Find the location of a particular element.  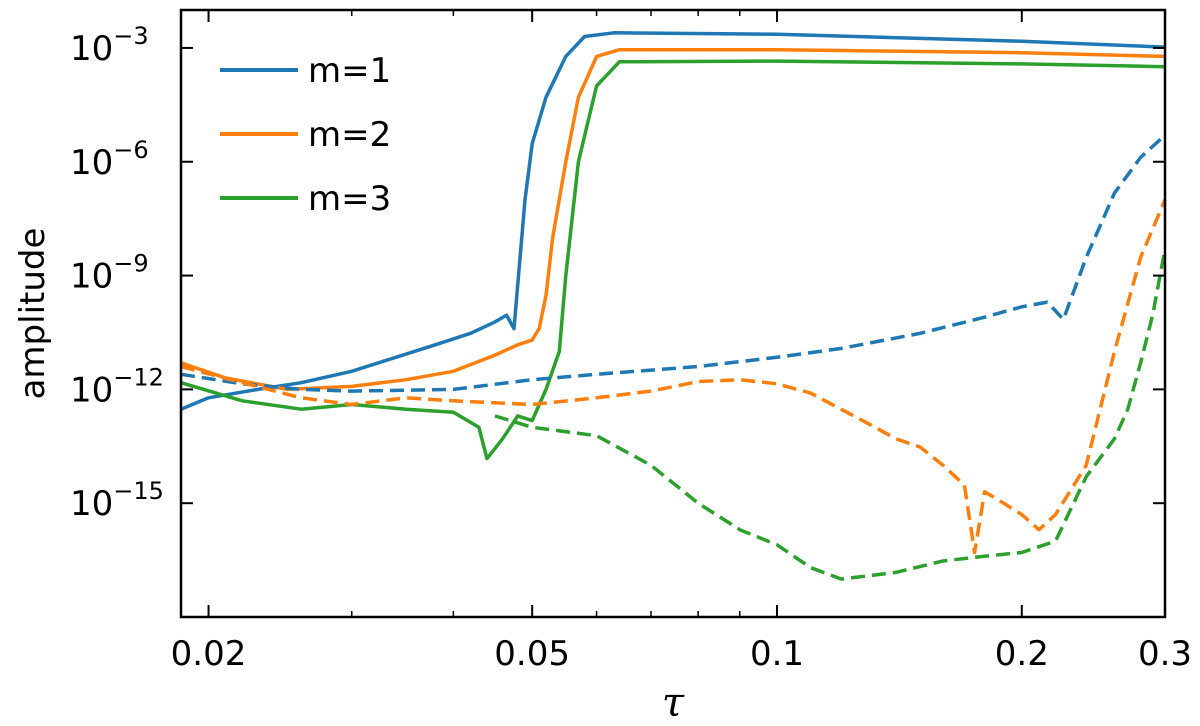

y-tick-label: 10⁻⁶ is located at coordinates (109, 159).